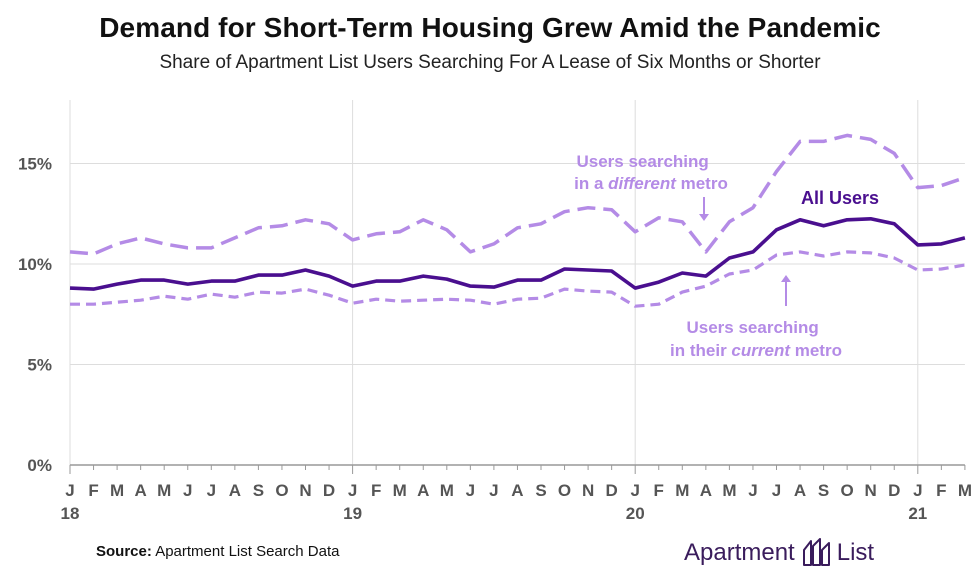 This screenshot has height=587, width=980. What do you see at coordinates (305, 490) in the screenshot?
I see `x-tick-label-10: N` at bounding box center [305, 490].